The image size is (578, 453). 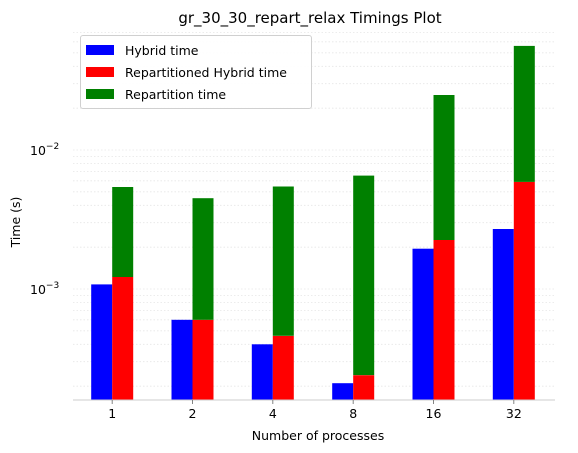 I want to click on x-tick-label: 4, so click(x=273, y=413).